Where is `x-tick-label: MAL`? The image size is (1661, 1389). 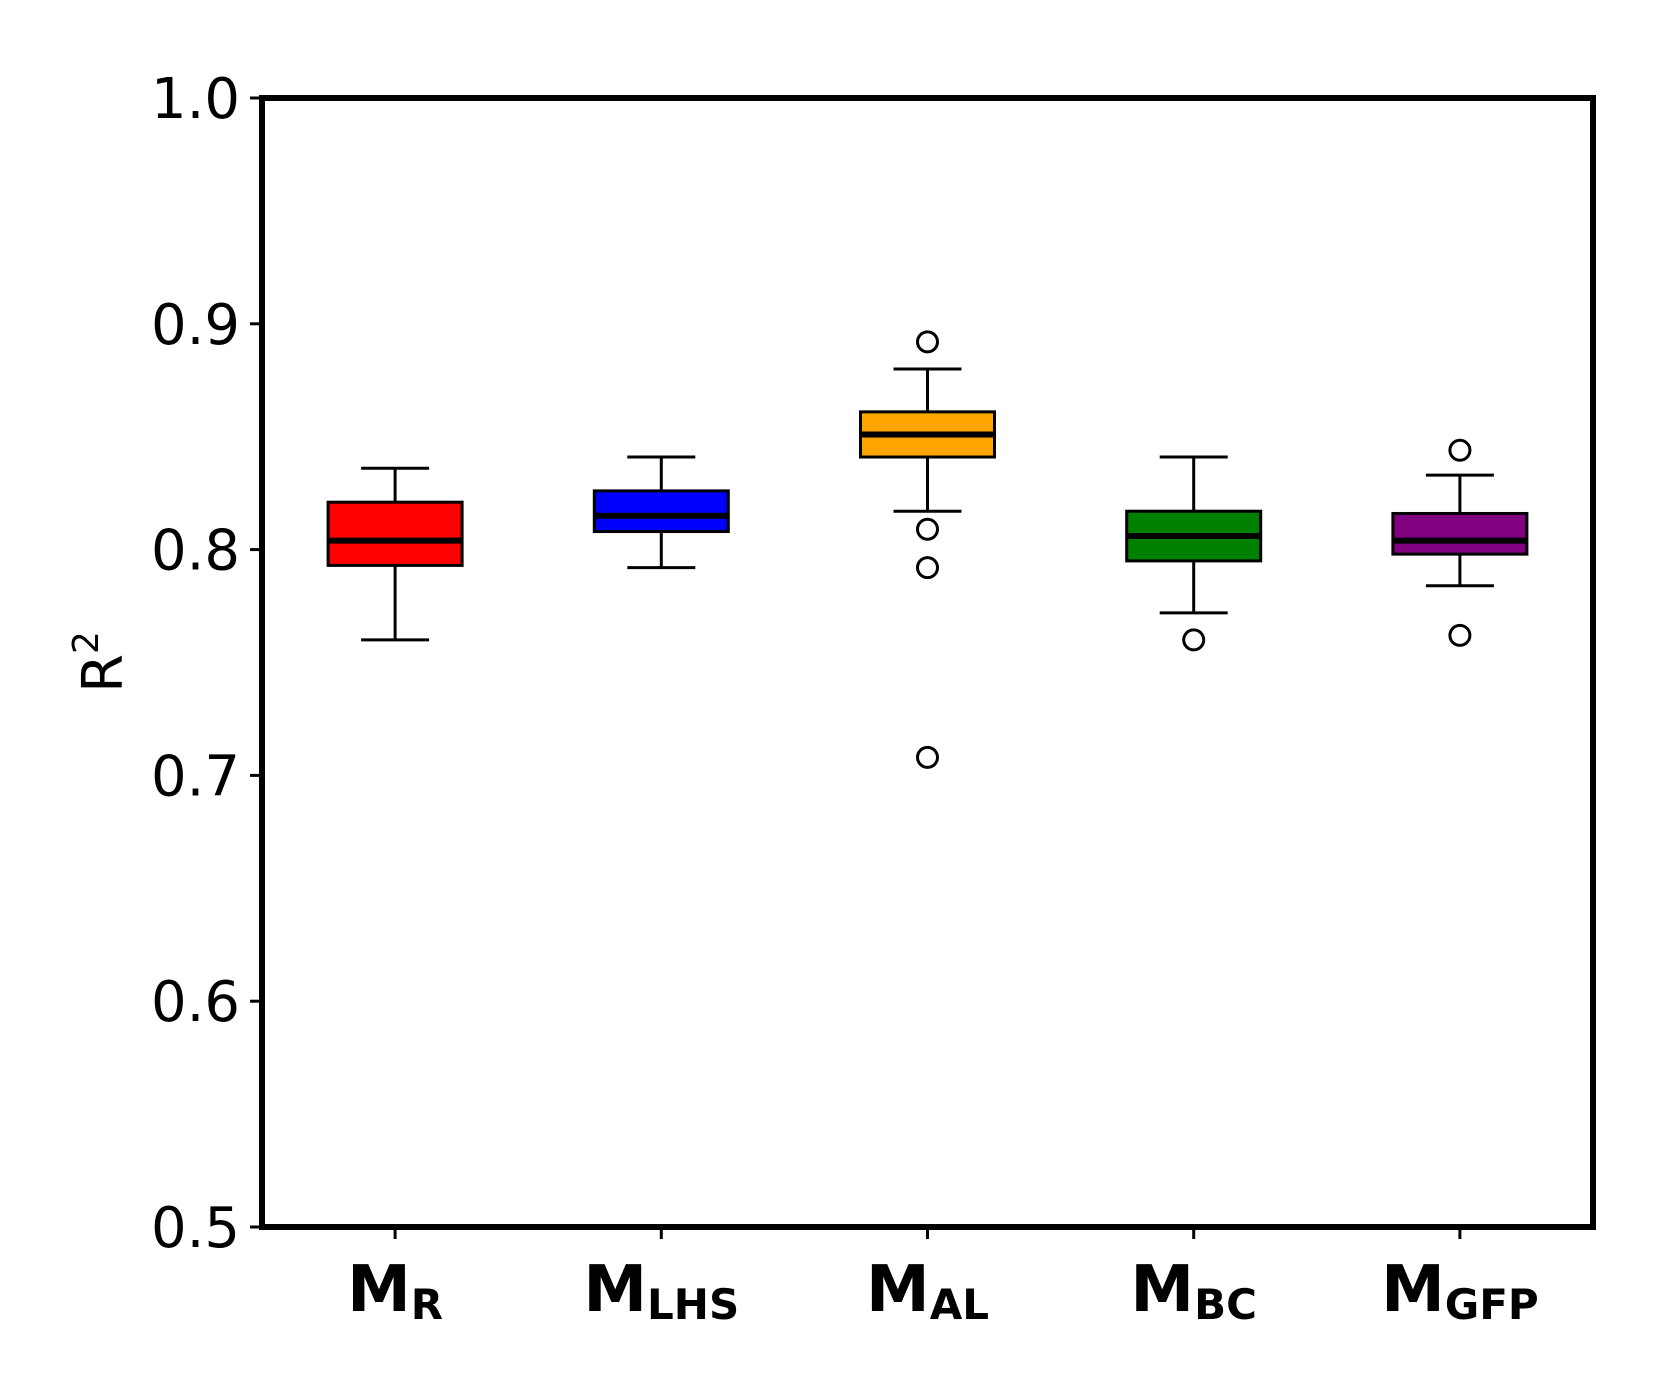
x-tick-label: MAL is located at coordinates (927, 1291).